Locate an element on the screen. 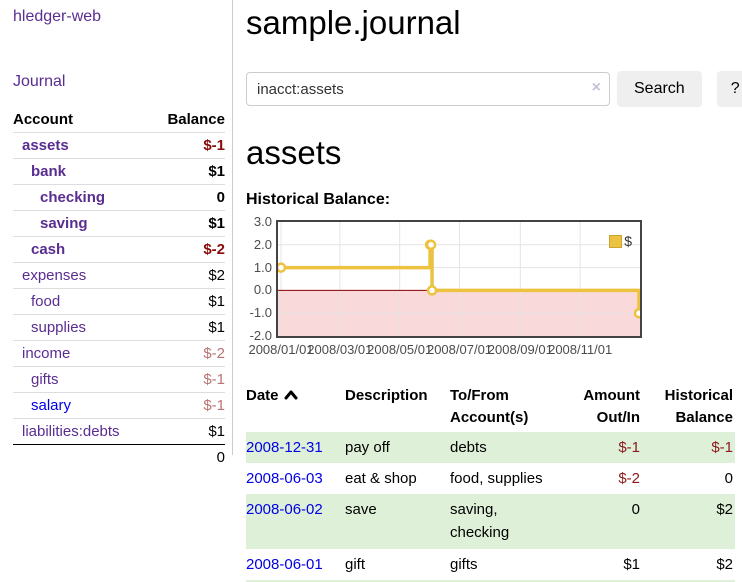 The height and width of the screenshot is (582, 742). account-row: salary $-1 is located at coordinates (119, 405).